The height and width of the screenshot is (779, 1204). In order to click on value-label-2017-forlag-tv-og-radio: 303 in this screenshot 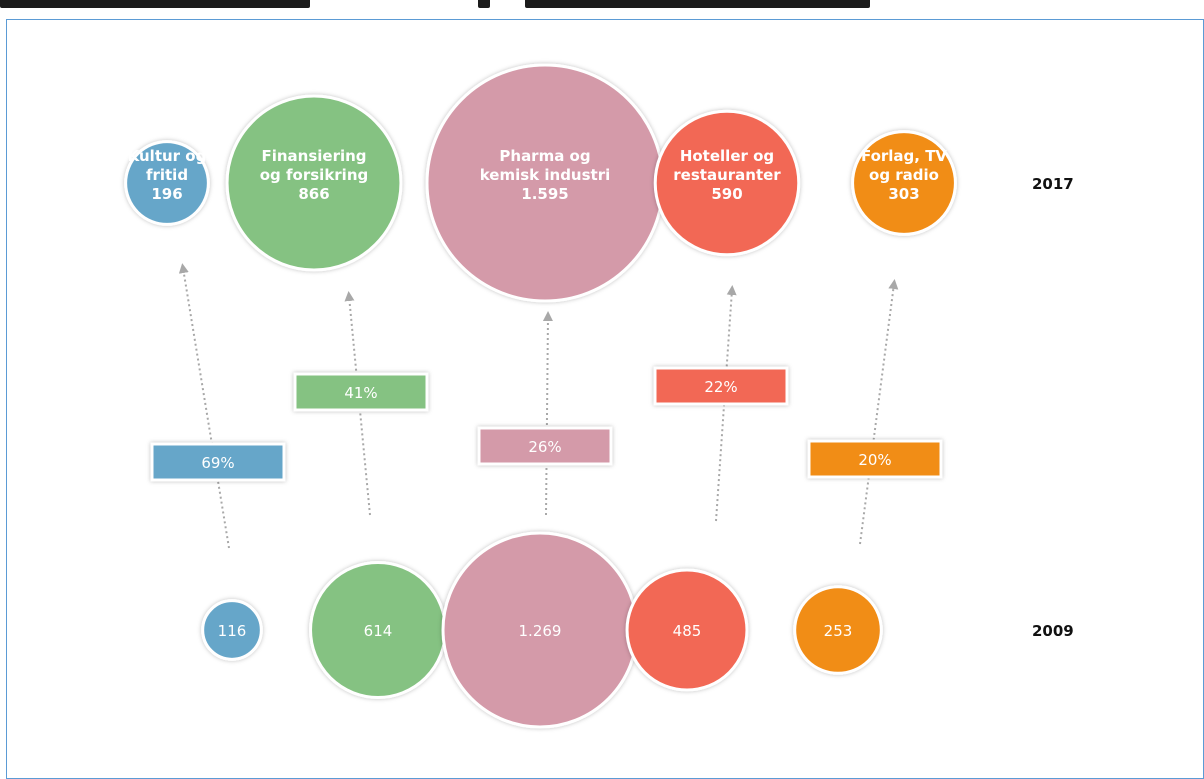, I will do `click(903, 194)`.